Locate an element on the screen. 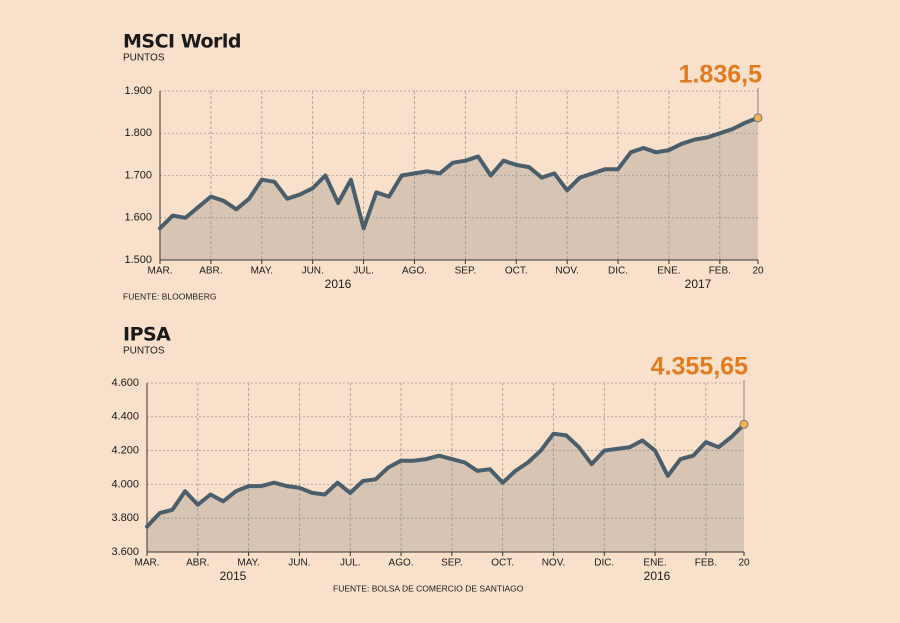  area is located at coordinates (445, 488).